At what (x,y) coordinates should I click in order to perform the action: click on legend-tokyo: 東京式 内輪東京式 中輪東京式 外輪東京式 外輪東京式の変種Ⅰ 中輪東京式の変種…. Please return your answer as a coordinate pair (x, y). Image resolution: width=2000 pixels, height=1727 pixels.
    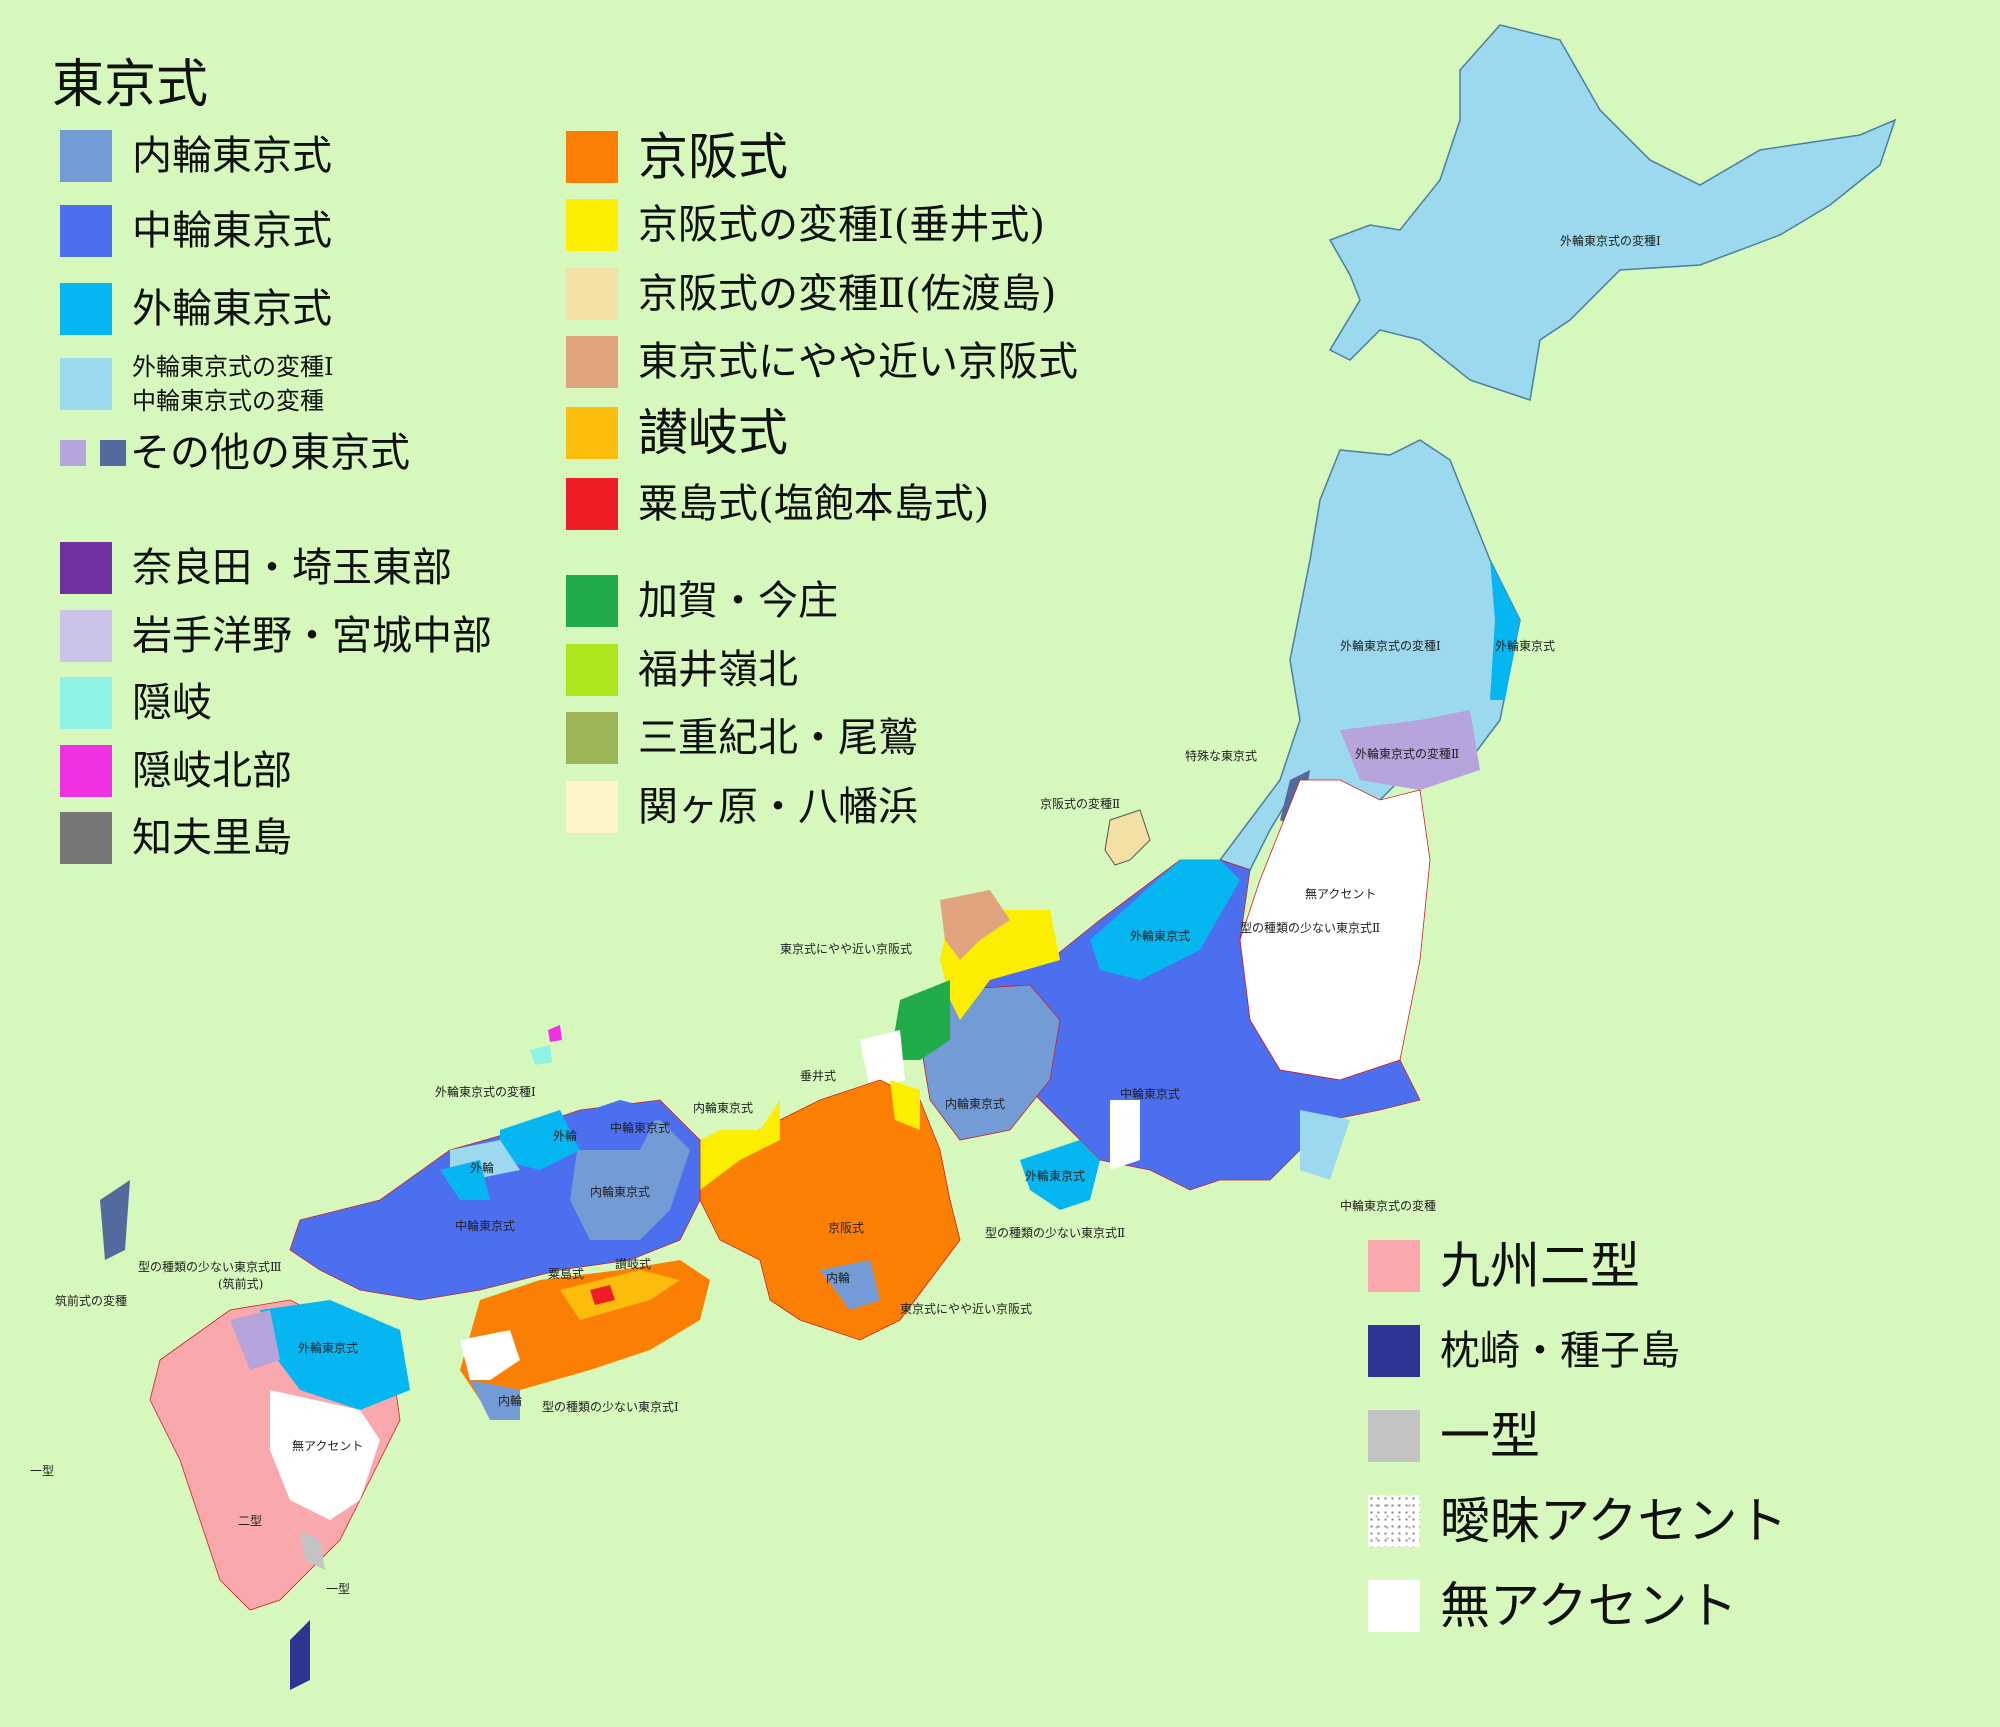
    Looking at the image, I should click on (312, 465).